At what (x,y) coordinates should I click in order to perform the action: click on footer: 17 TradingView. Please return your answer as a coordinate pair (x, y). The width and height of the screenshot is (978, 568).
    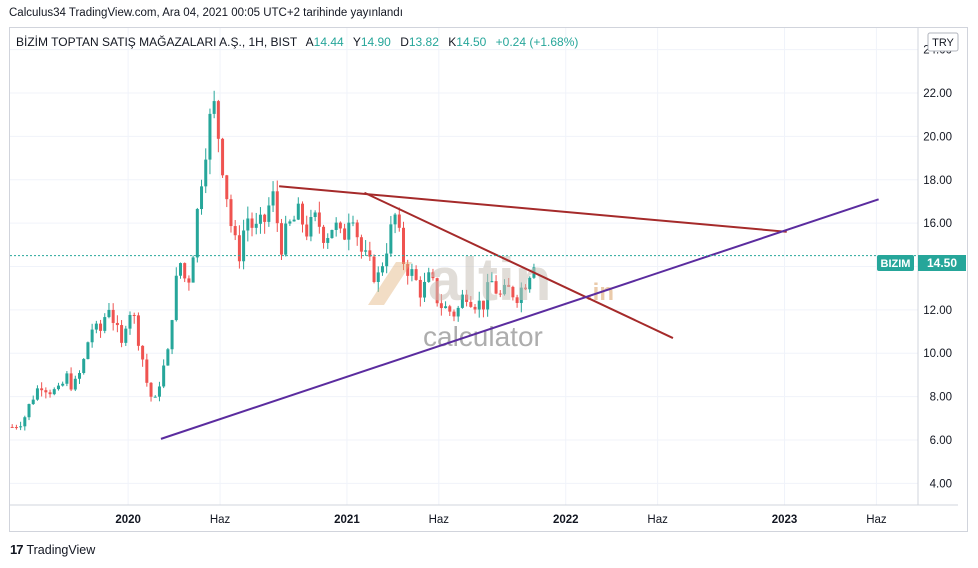
    Looking at the image, I should click on (52, 549).